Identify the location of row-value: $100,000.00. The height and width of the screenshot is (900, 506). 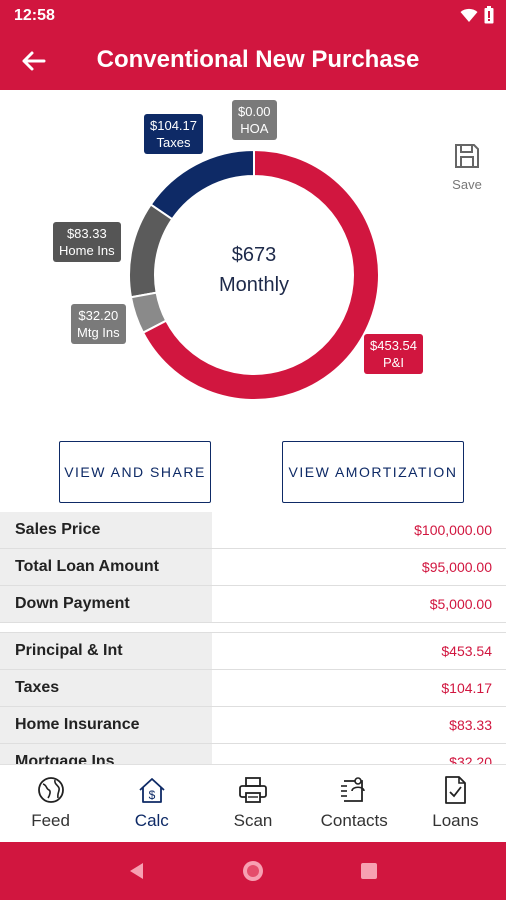
(453, 530).